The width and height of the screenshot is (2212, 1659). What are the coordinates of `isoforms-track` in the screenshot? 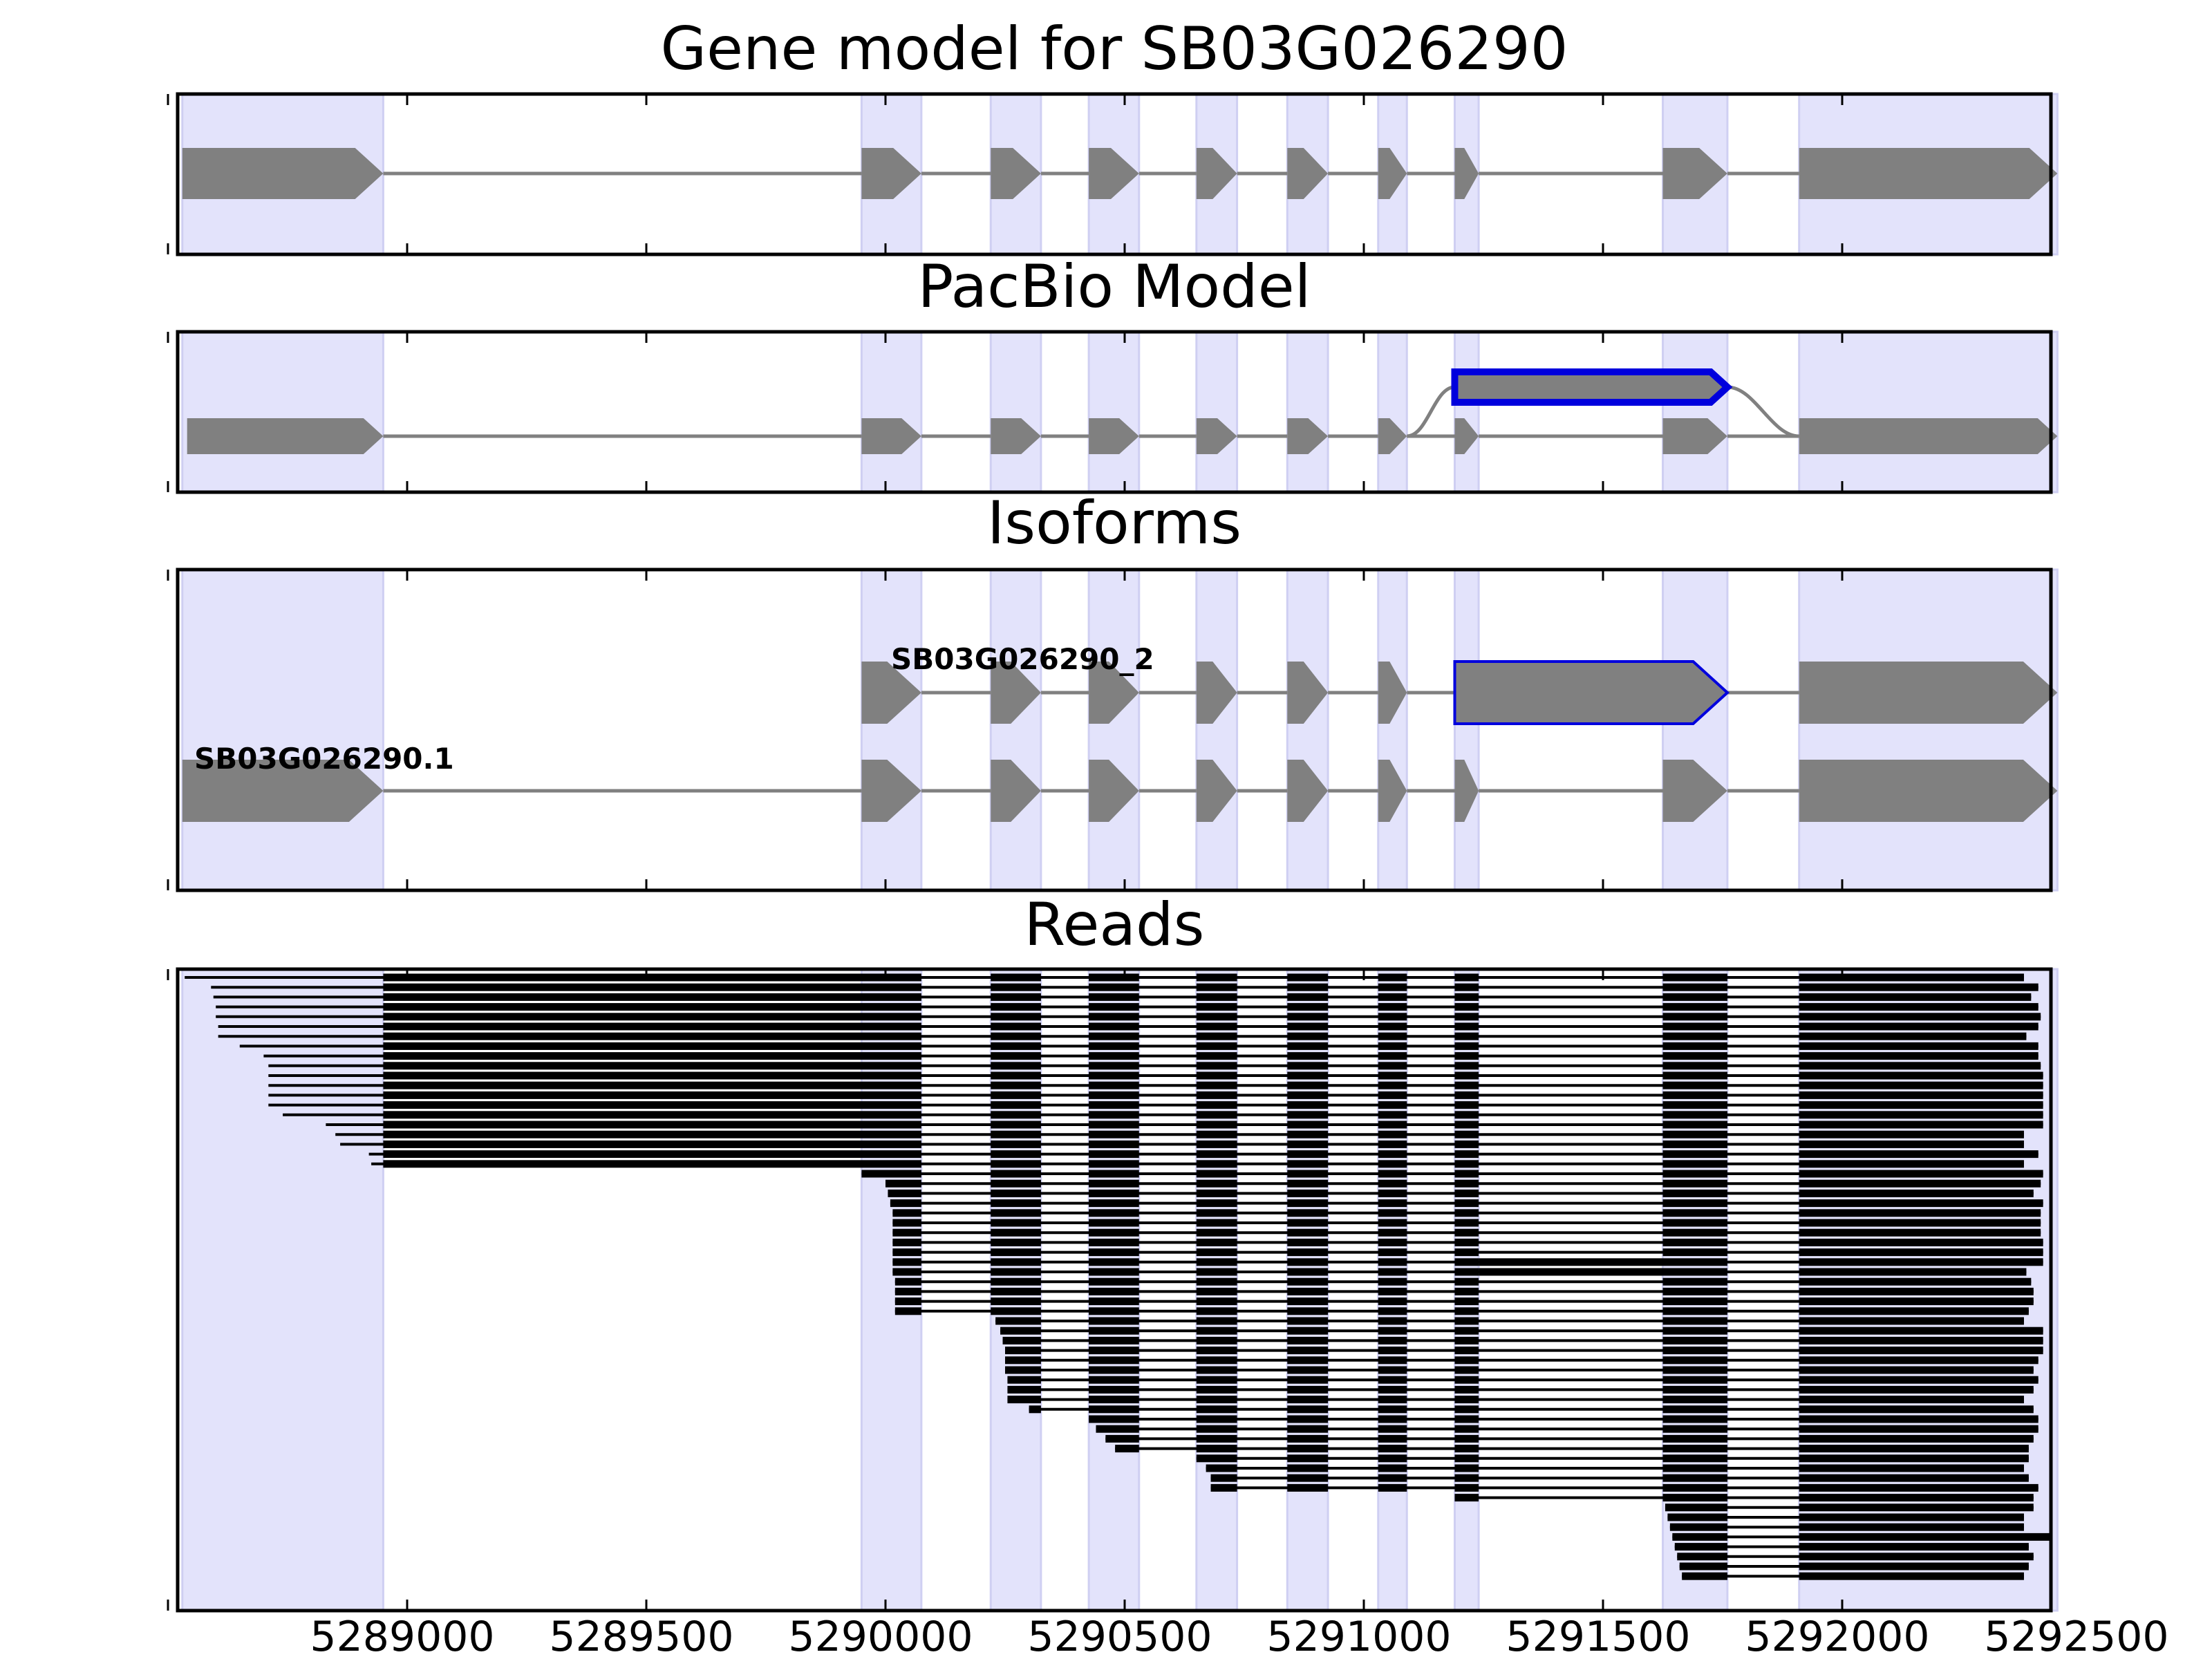 It's located at (1120, 741).